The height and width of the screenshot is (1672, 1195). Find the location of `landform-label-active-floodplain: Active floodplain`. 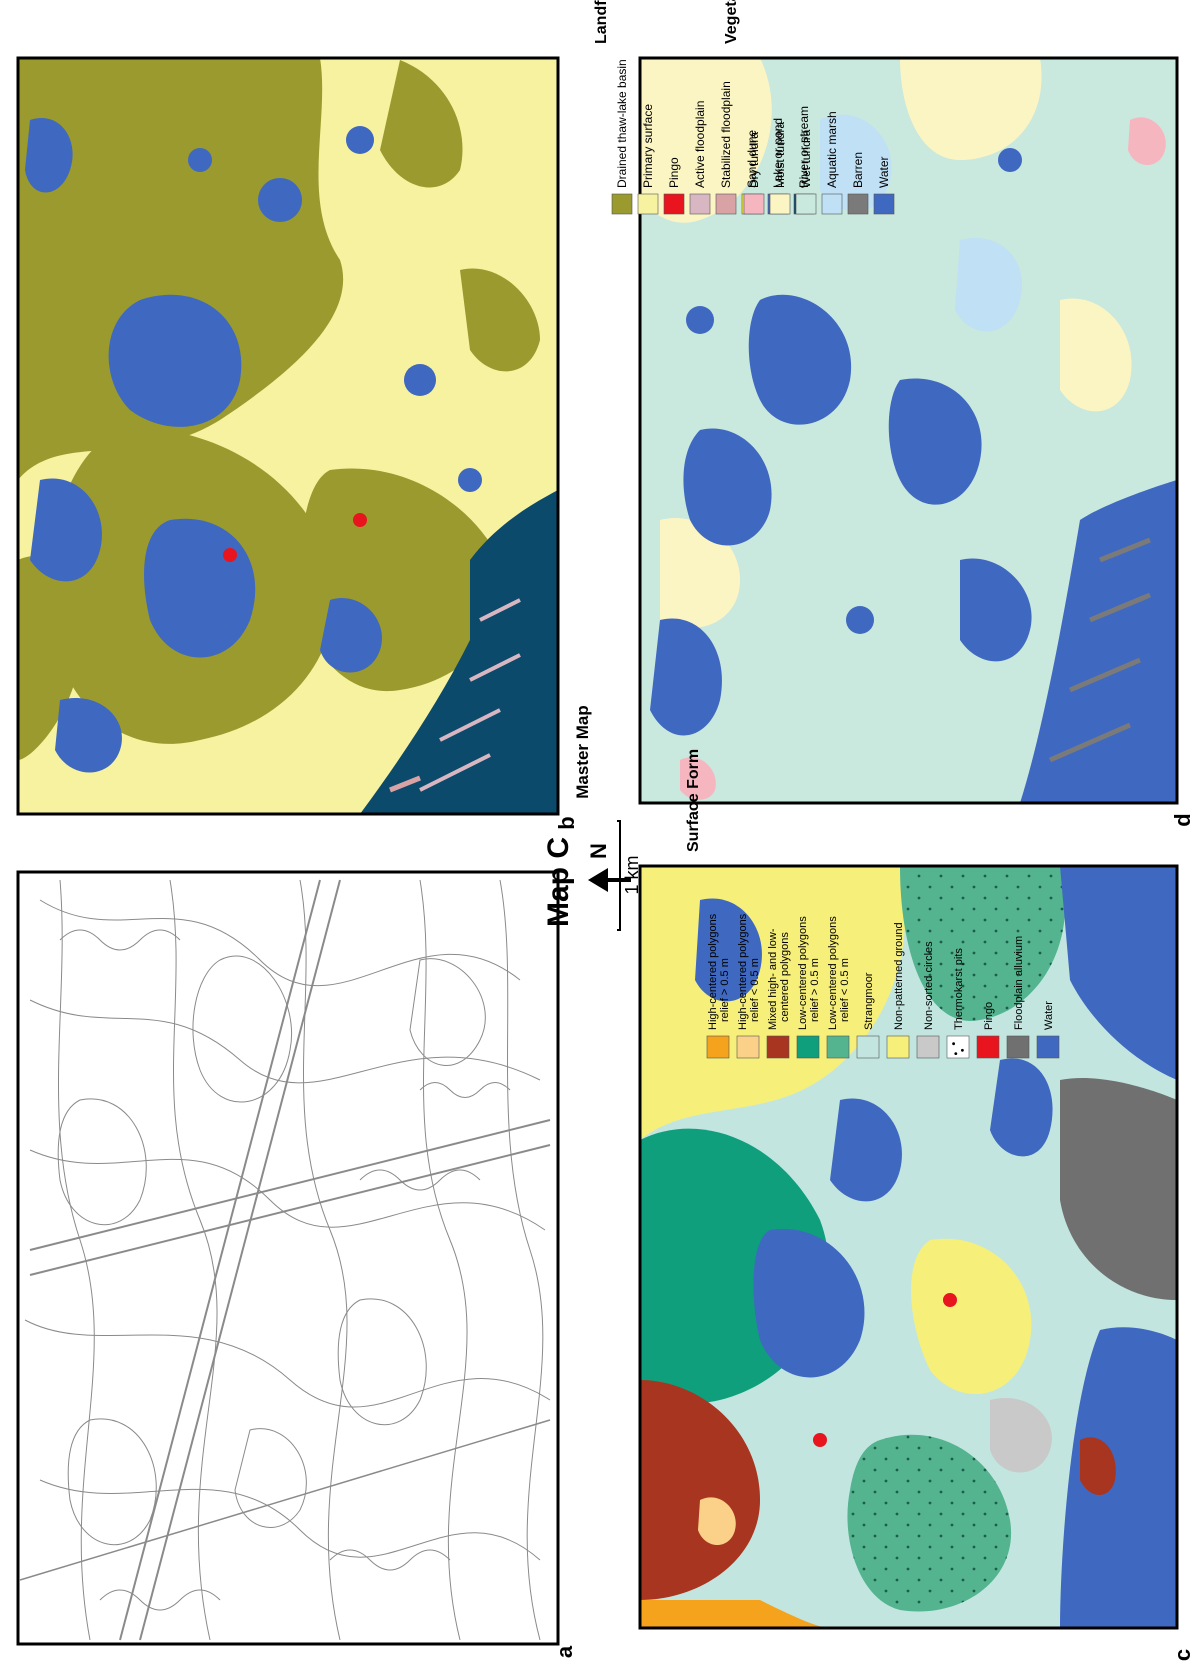

landform-label-active-floodplain: Active floodplain is located at coordinates (700, 144).